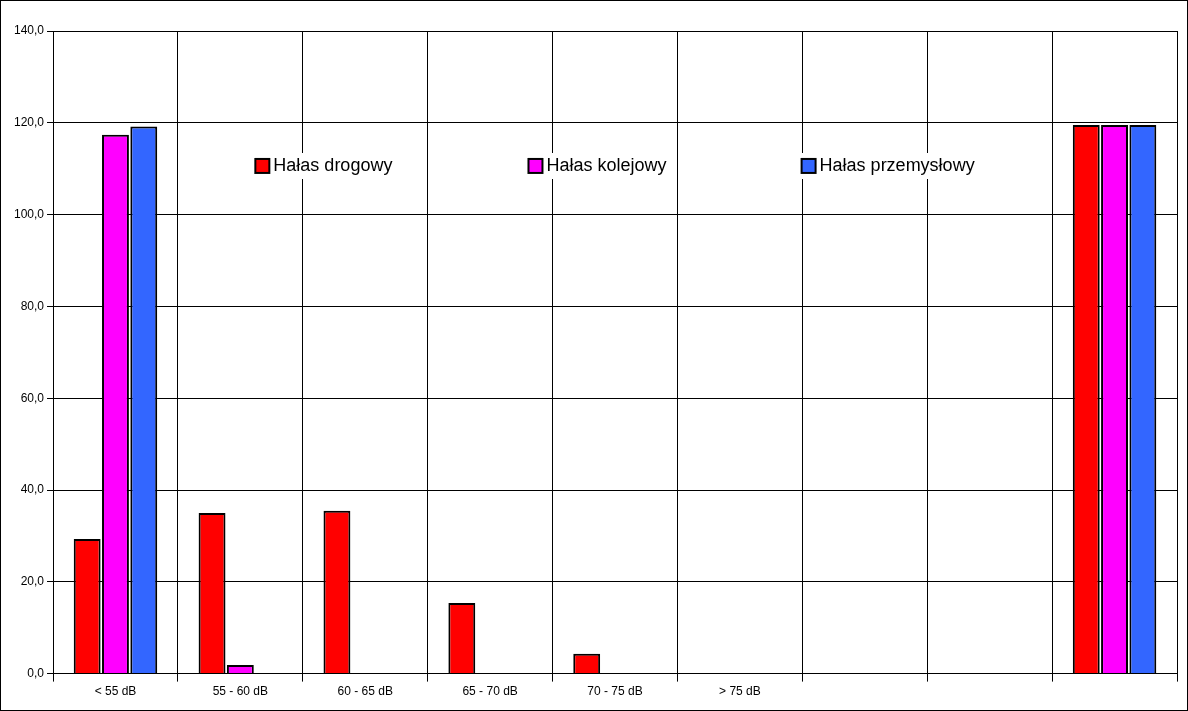  I want to click on y-tick-label: 80,0, so click(32, 305).